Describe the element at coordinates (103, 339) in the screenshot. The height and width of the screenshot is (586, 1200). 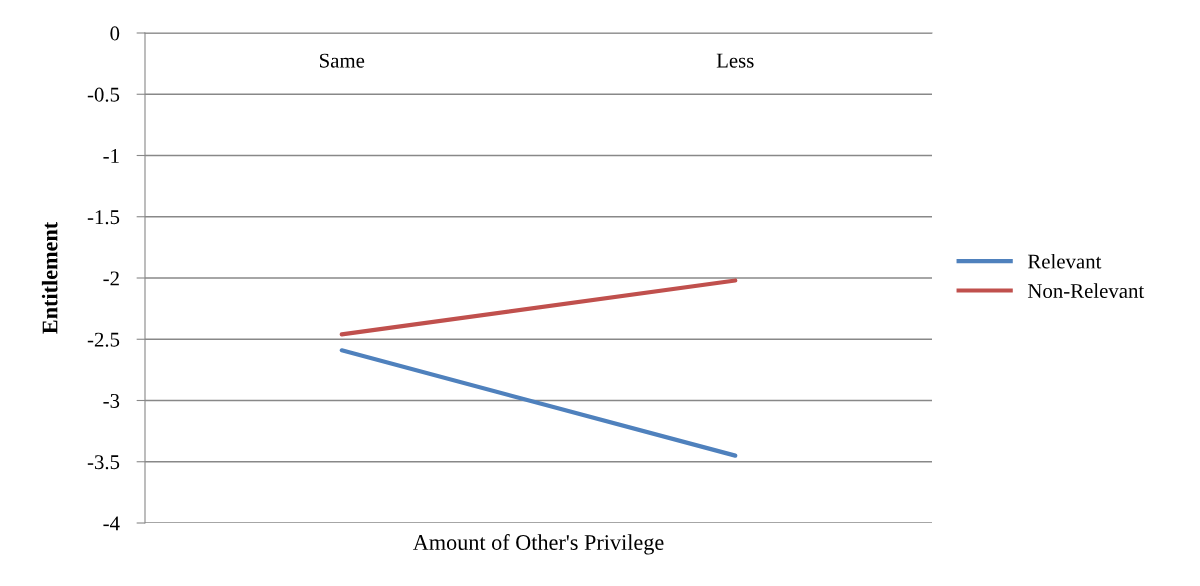
I see `y-tick-label: -2.5` at that location.